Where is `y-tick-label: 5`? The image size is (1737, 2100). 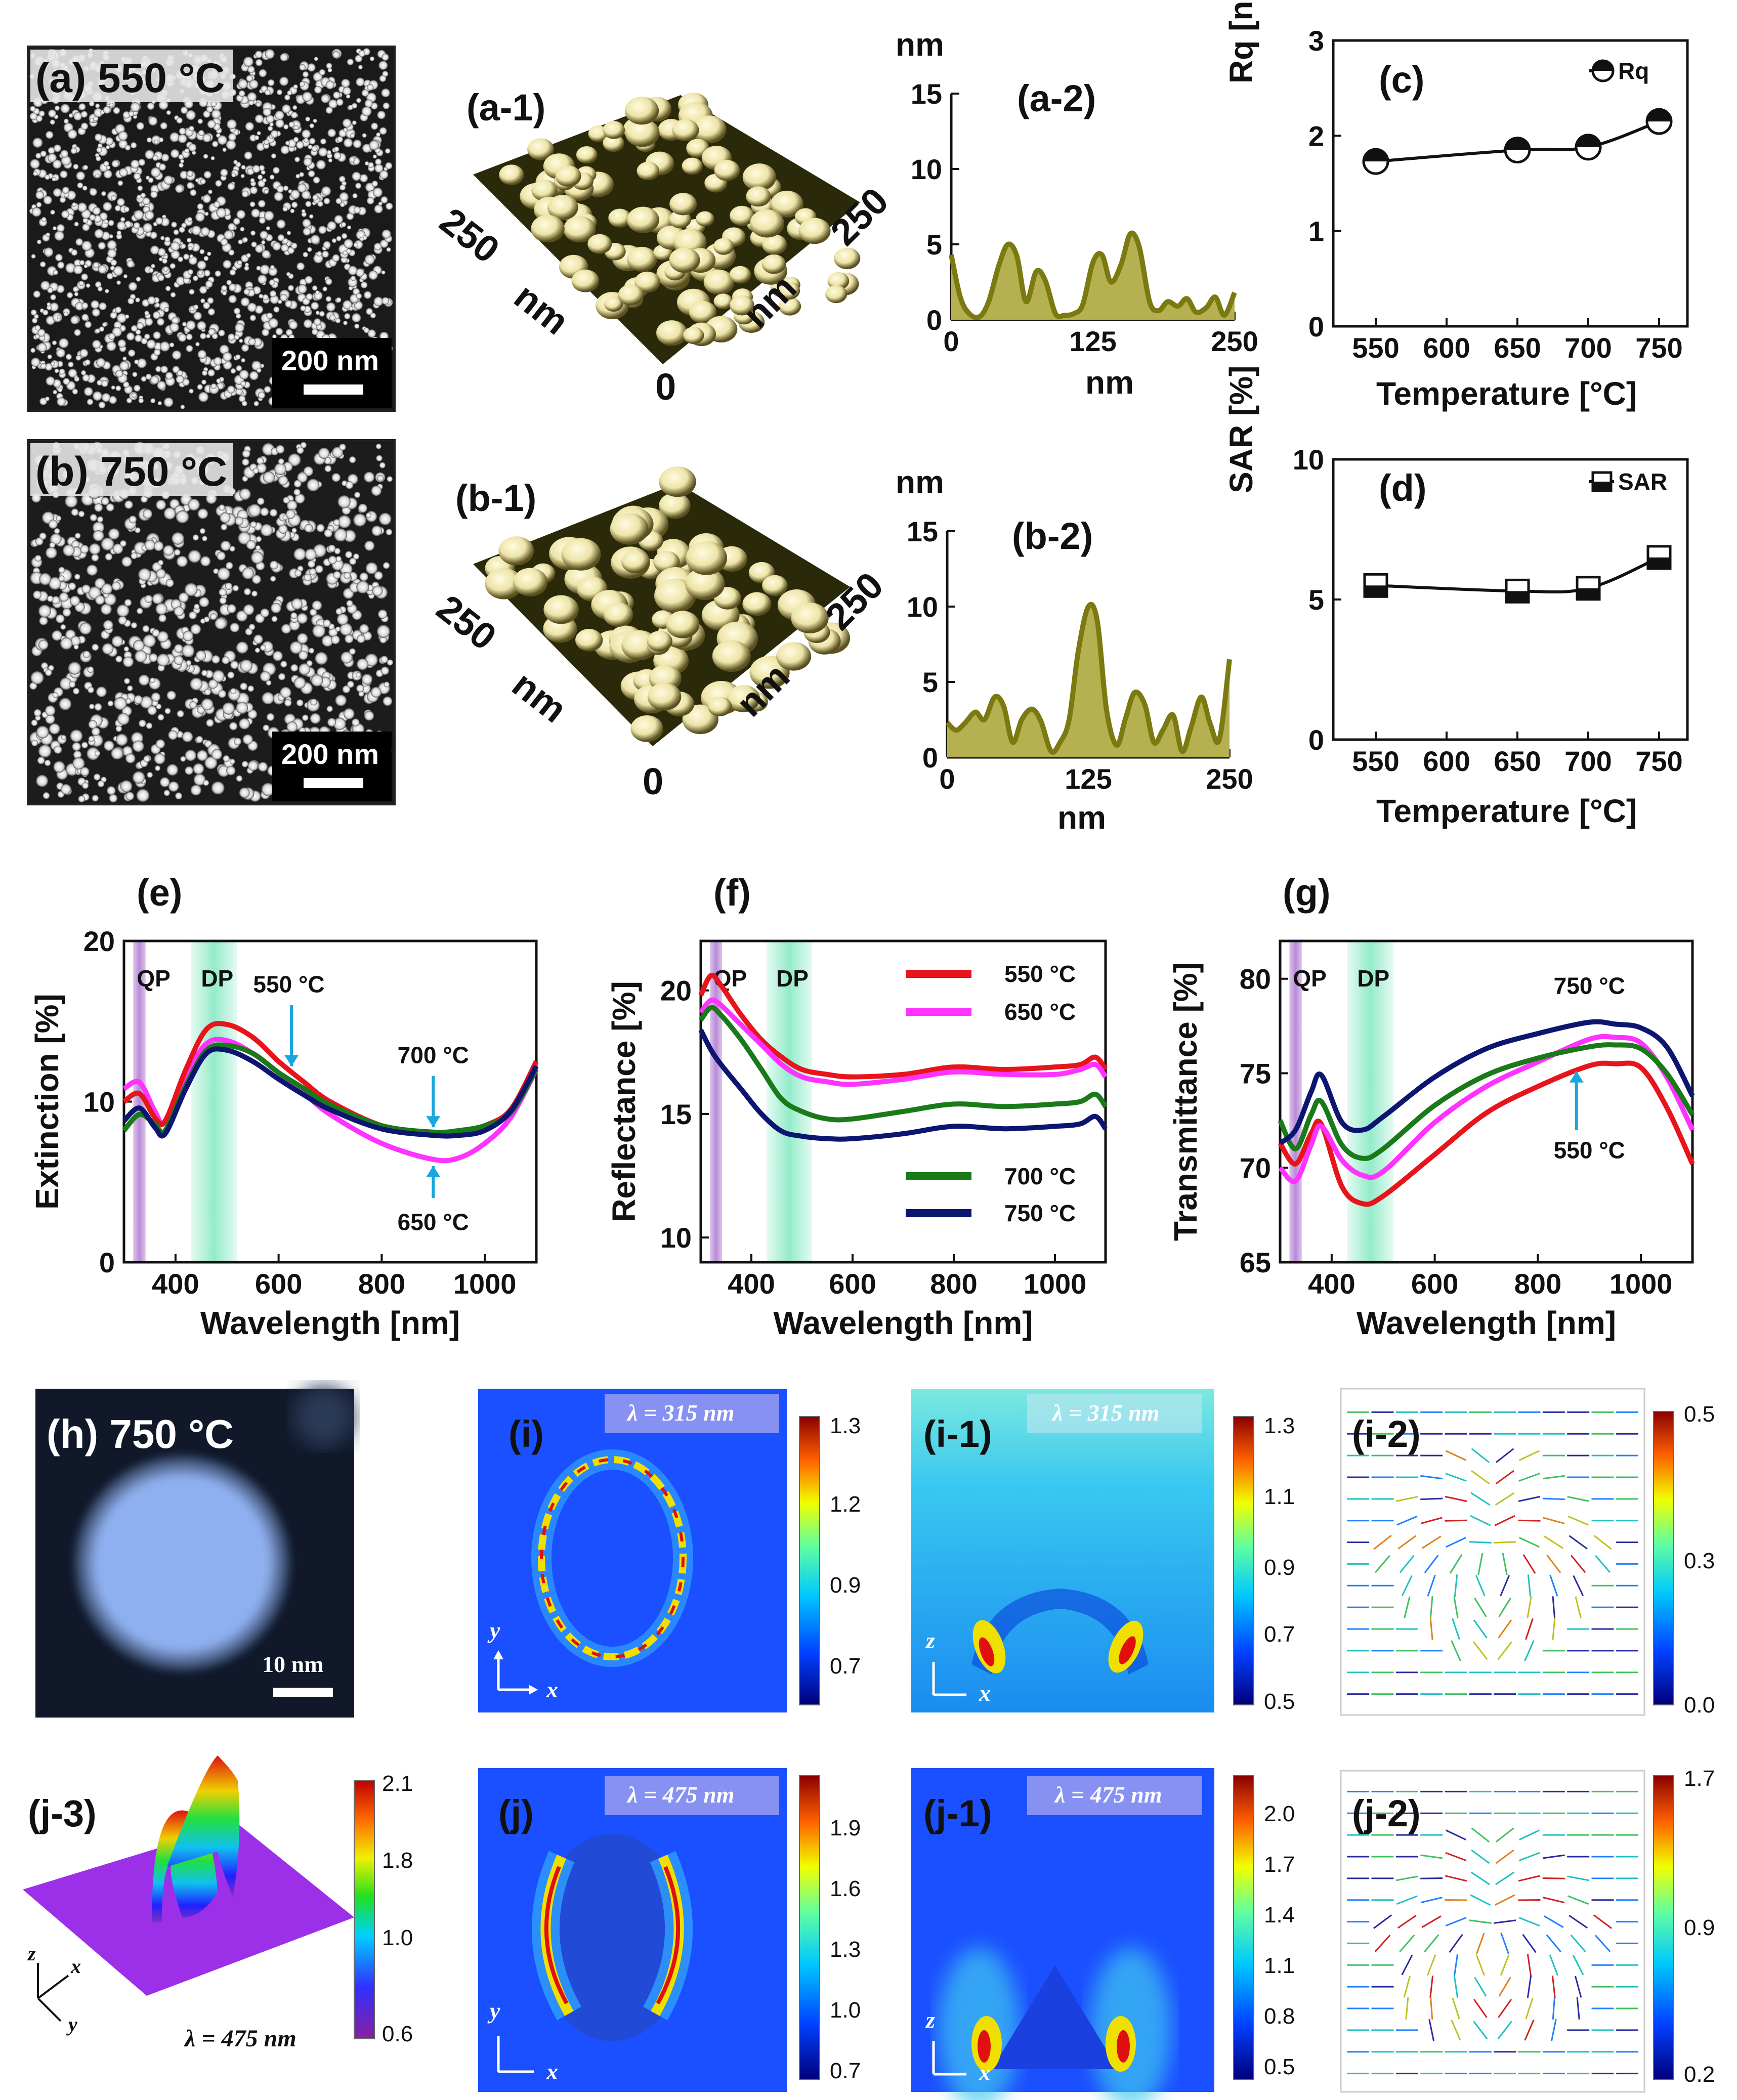
y-tick-label: 5 is located at coordinates (930, 682).